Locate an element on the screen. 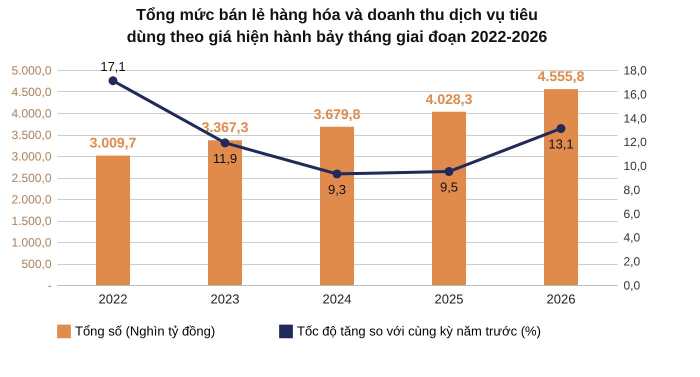 The width and height of the screenshot is (700, 377). x-tick-label: 2026 is located at coordinates (561, 299).